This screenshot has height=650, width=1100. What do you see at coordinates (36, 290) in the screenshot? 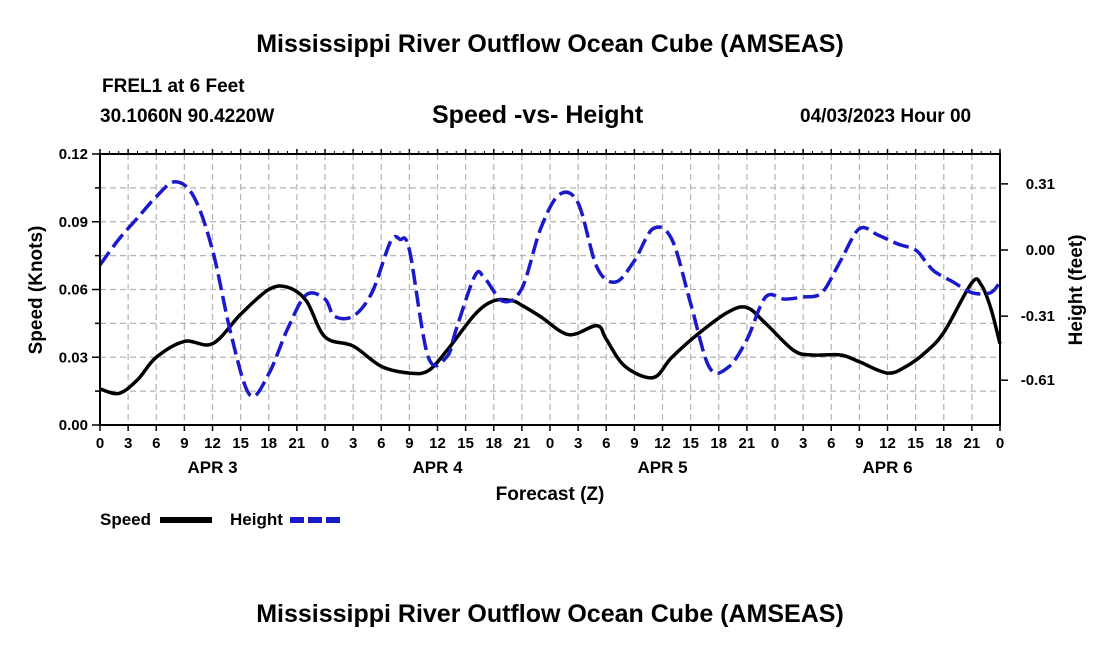
I see `y-axis-title-left: Speed (Knots)` at bounding box center [36, 290].